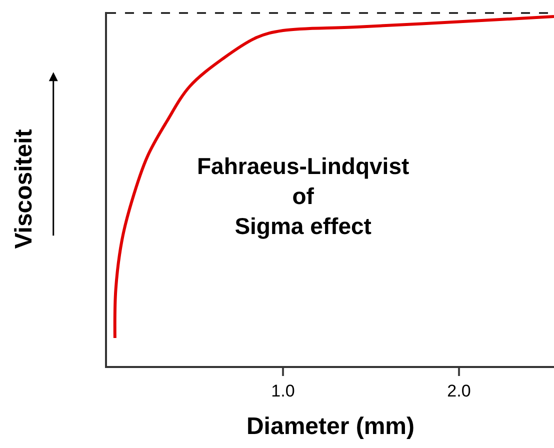 Image resolution: width=554 pixels, height=448 pixels. I want to click on x-tick-label: 1.0, so click(283, 390).